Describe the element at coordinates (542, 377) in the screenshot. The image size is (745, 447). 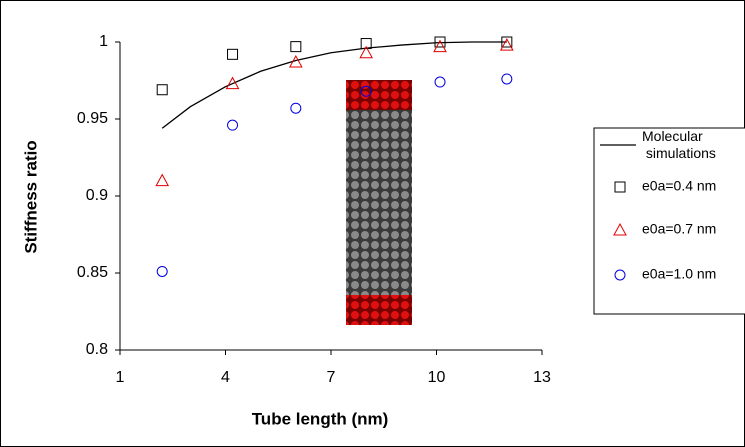
I see `x-tick-label: 13` at that location.